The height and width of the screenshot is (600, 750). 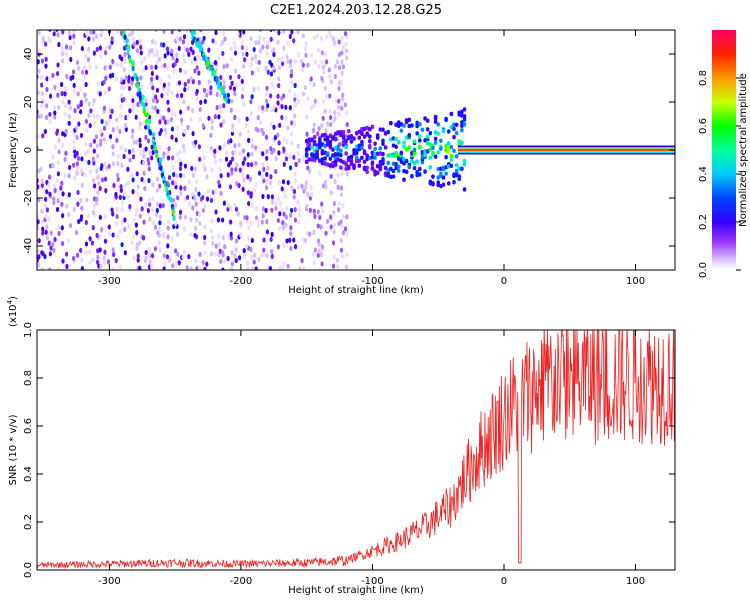 I want to click on colorbar-ticks: 0.00.20.40.60.8, so click(x=719, y=174).